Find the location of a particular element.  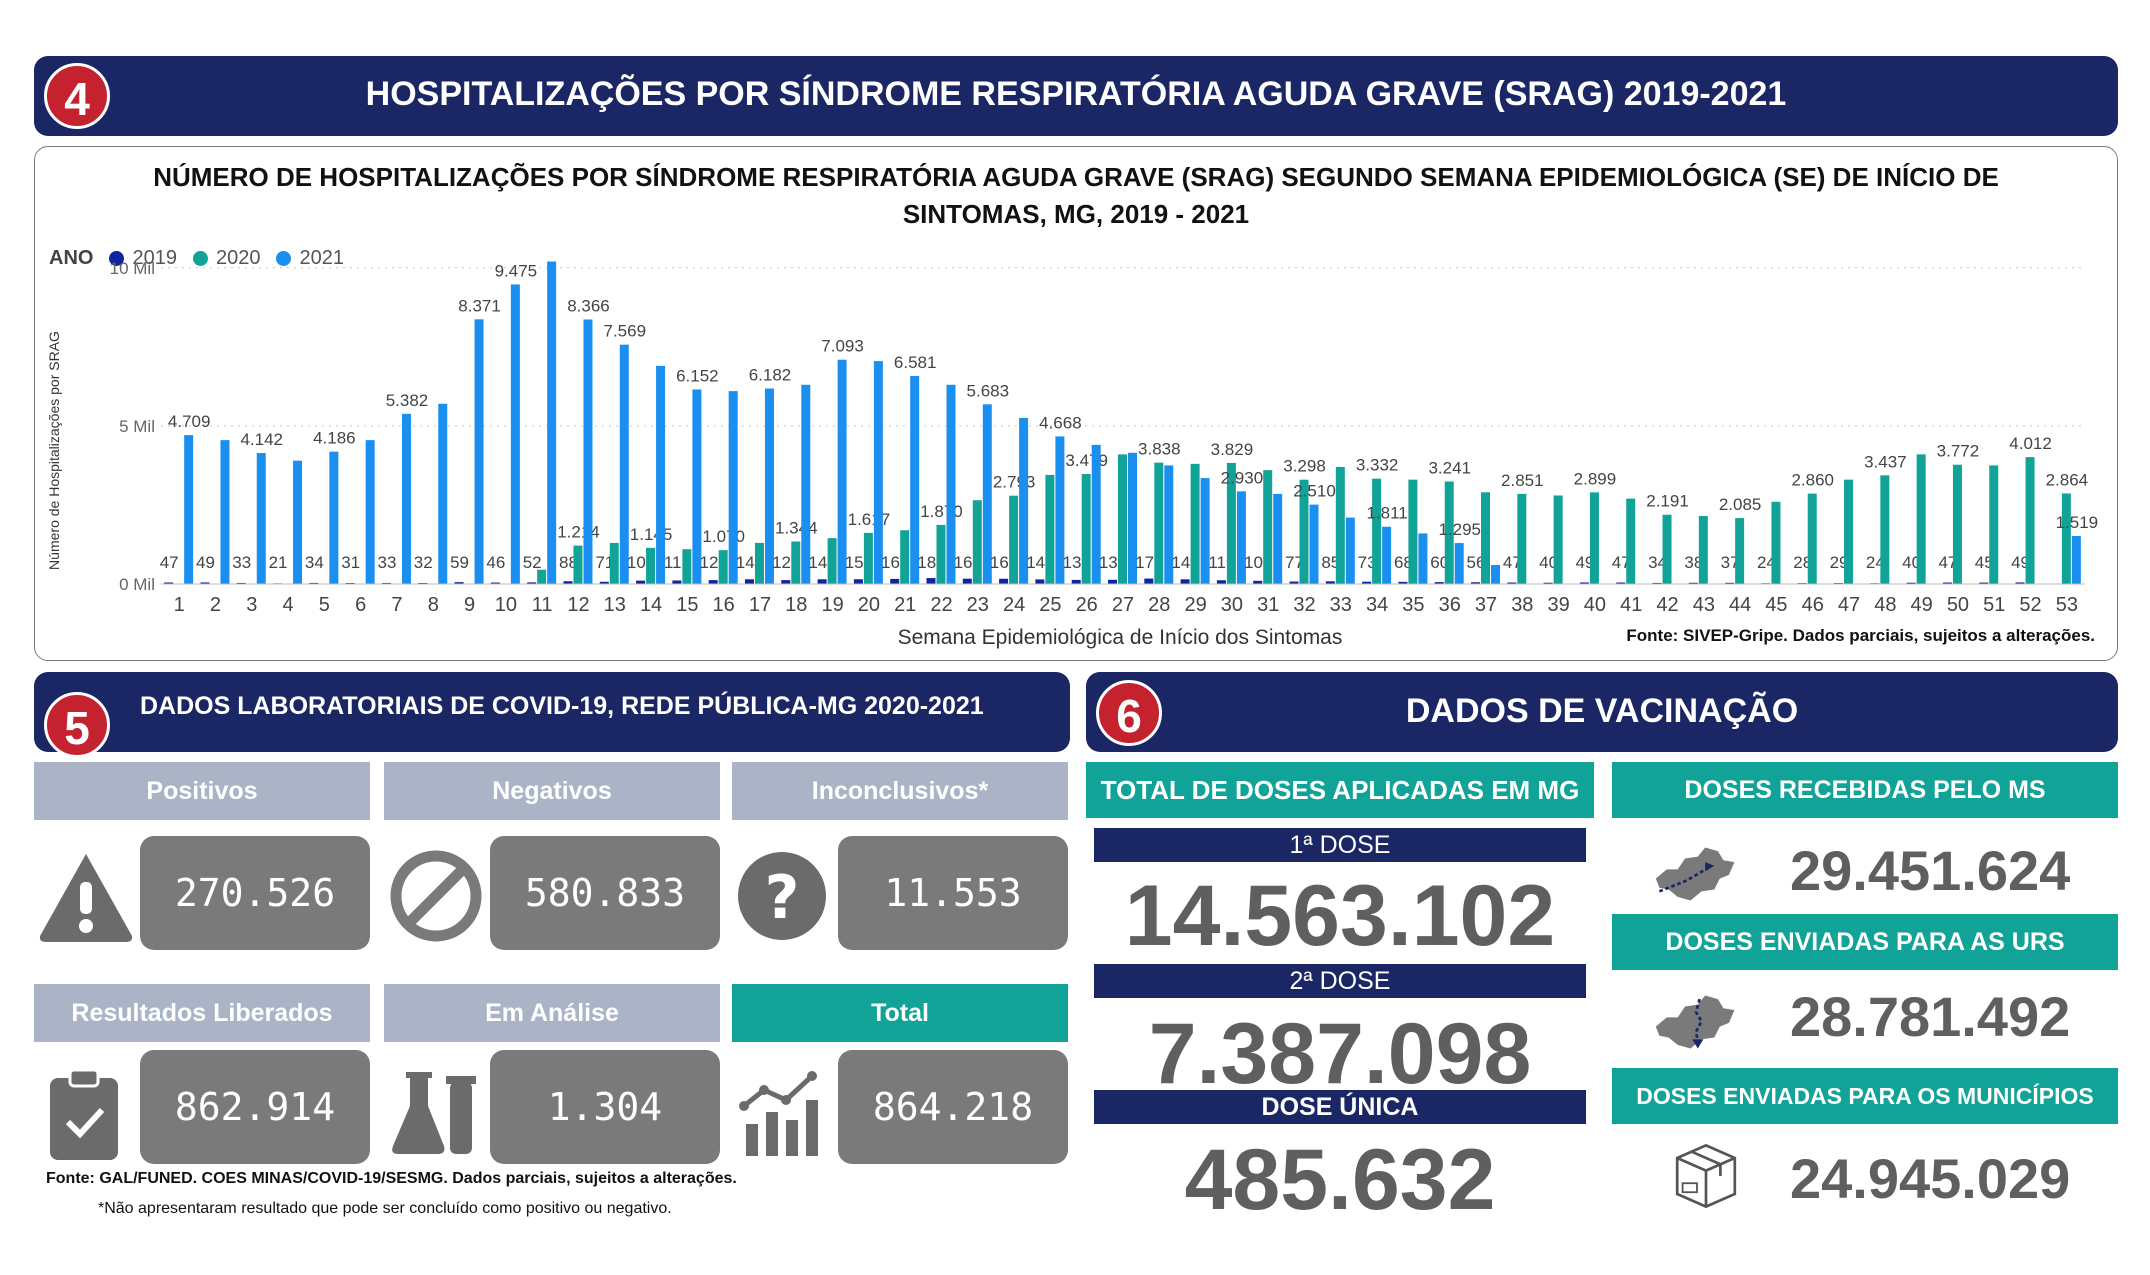

total-value: 864.218 is located at coordinates (953, 1107).